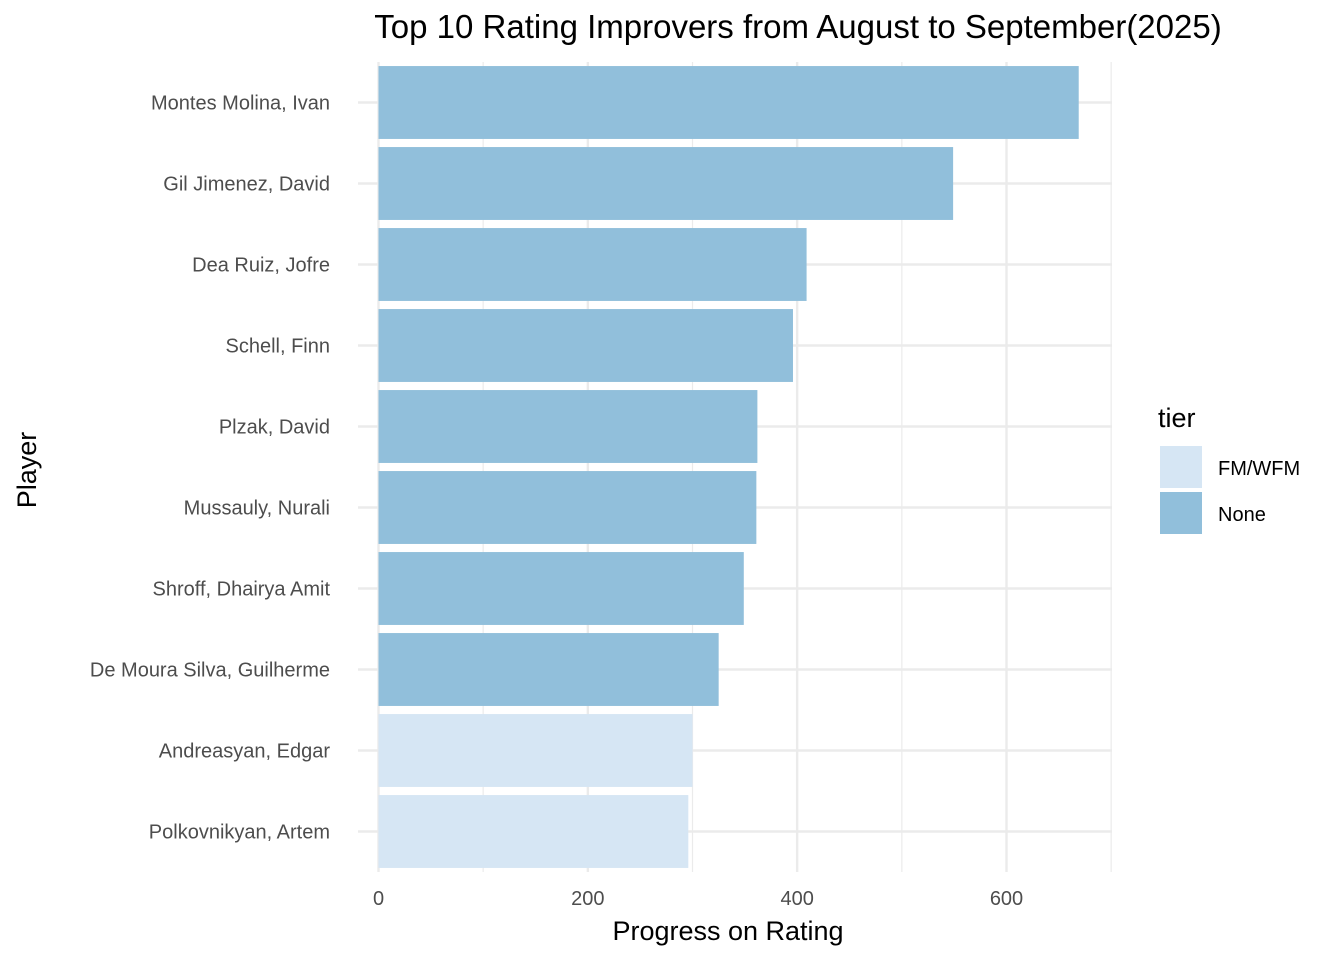 The image size is (1344, 960). Describe the element at coordinates (274, 428) in the screenshot. I see `y-tick-label: Plzak, David` at that location.